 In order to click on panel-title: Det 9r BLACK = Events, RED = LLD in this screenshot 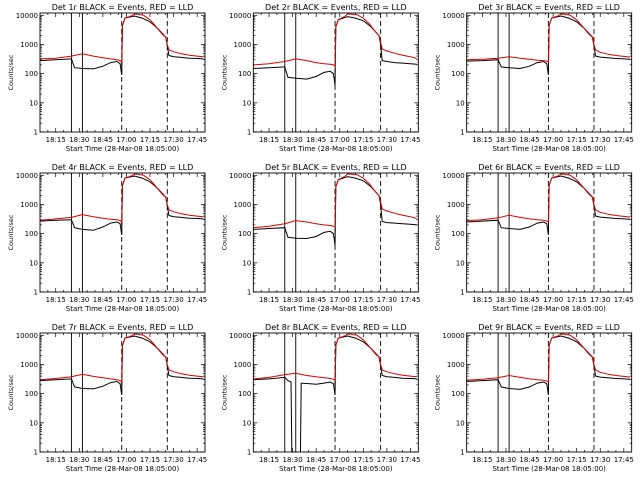, I will do `click(549, 327)`.